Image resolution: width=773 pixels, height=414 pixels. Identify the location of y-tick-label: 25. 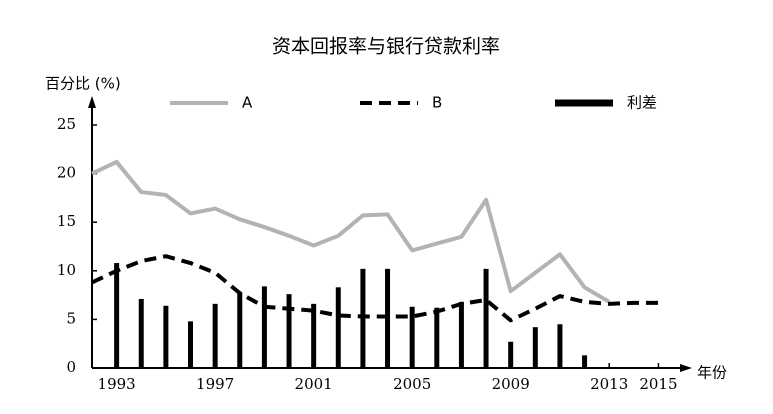
(66, 124).